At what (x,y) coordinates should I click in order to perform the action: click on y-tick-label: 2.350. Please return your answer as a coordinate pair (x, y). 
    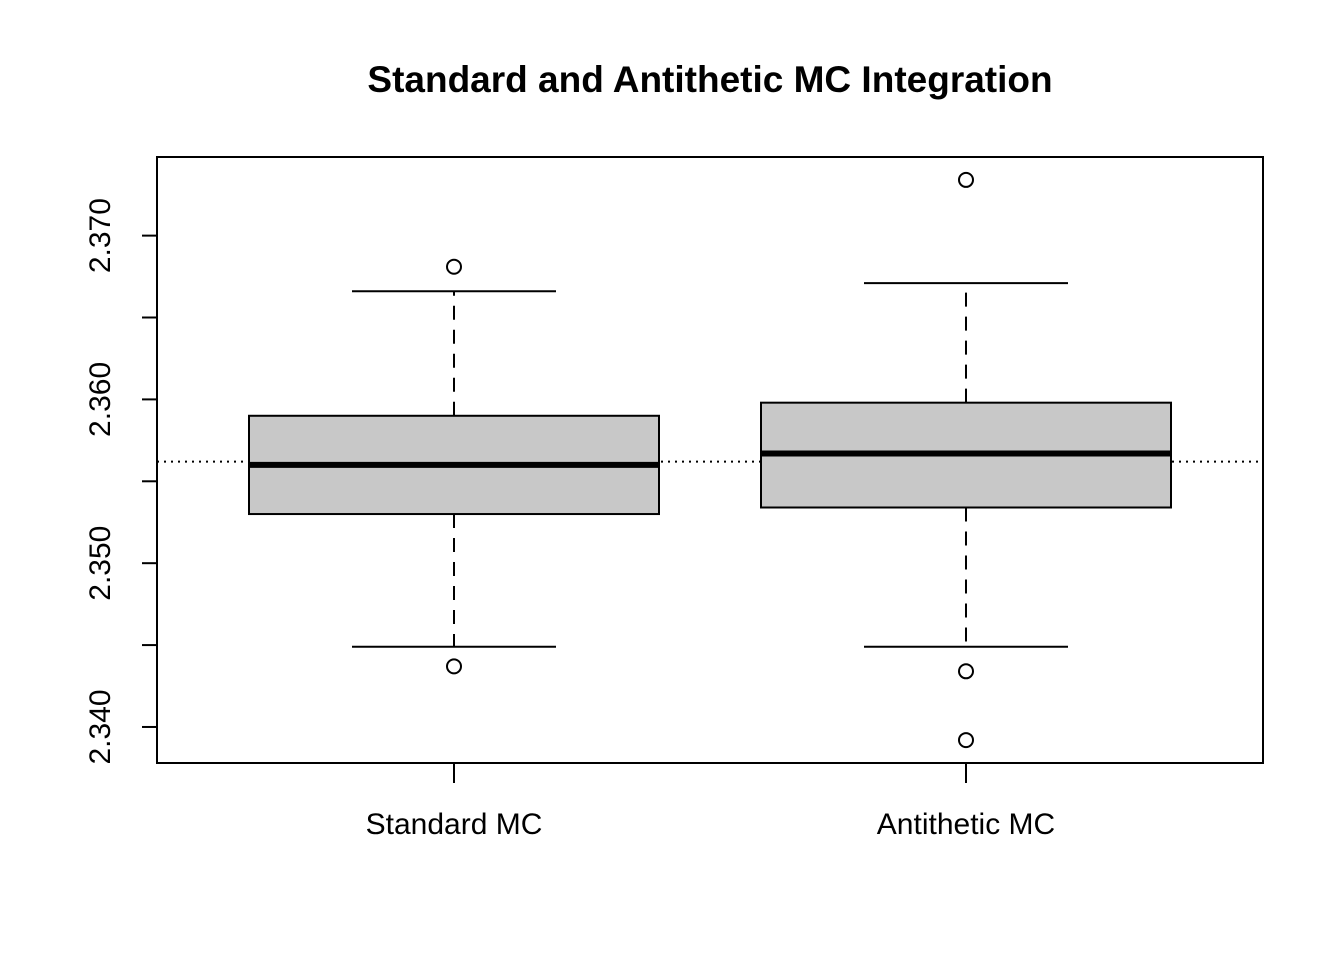
    Looking at the image, I should click on (100, 563).